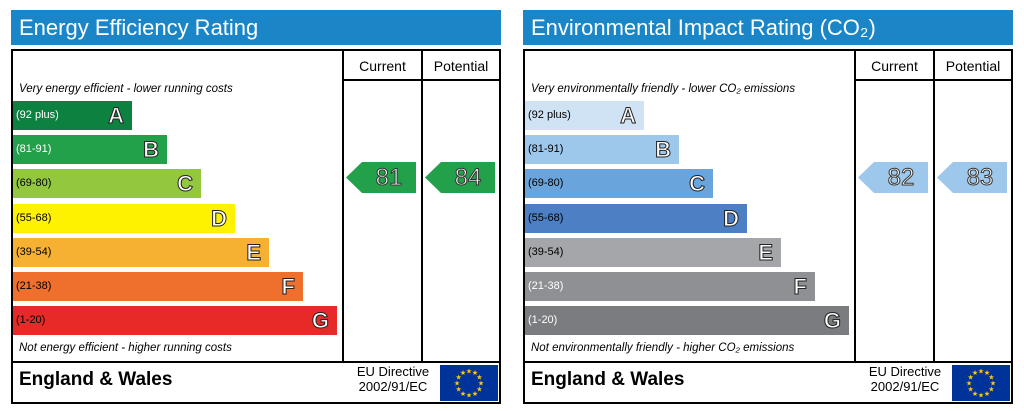 This screenshot has height=411, width=1024. What do you see at coordinates (389, 178) in the screenshot?
I see `current-rating-value: 81` at bounding box center [389, 178].